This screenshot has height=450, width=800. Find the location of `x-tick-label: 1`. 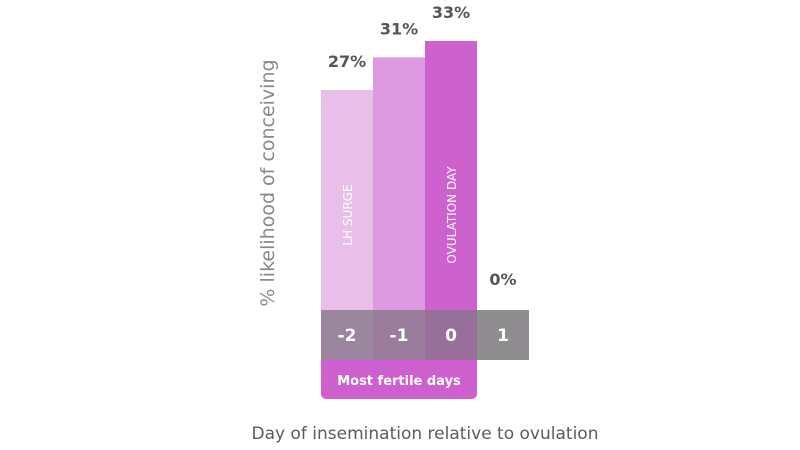

x-tick-label: 1 is located at coordinates (503, 336).